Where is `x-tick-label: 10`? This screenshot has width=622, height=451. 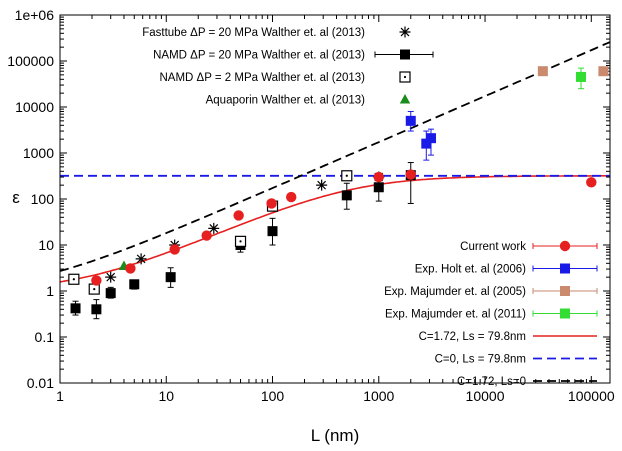
x-tick-label: 10 is located at coordinates (166, 396).